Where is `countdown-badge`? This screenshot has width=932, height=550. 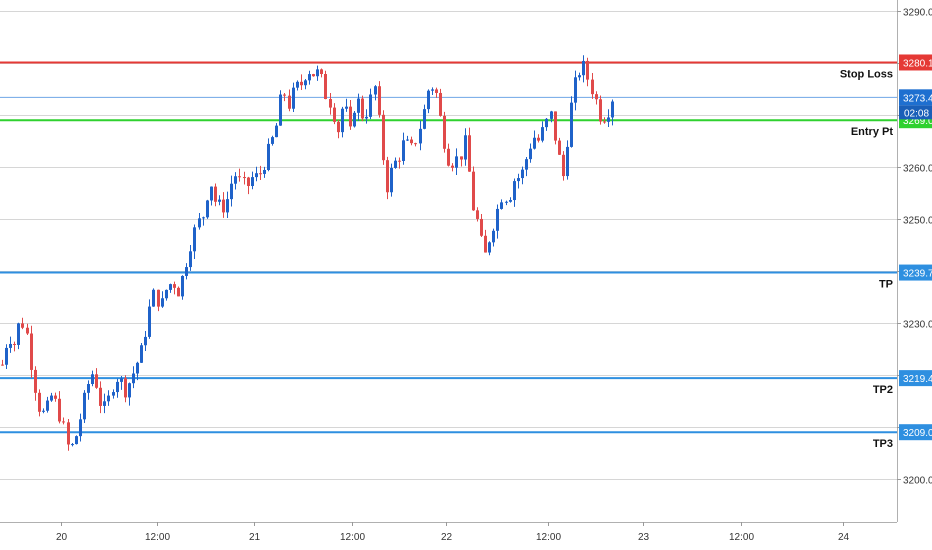 countdown-badge is located at coordinates (915, 112).